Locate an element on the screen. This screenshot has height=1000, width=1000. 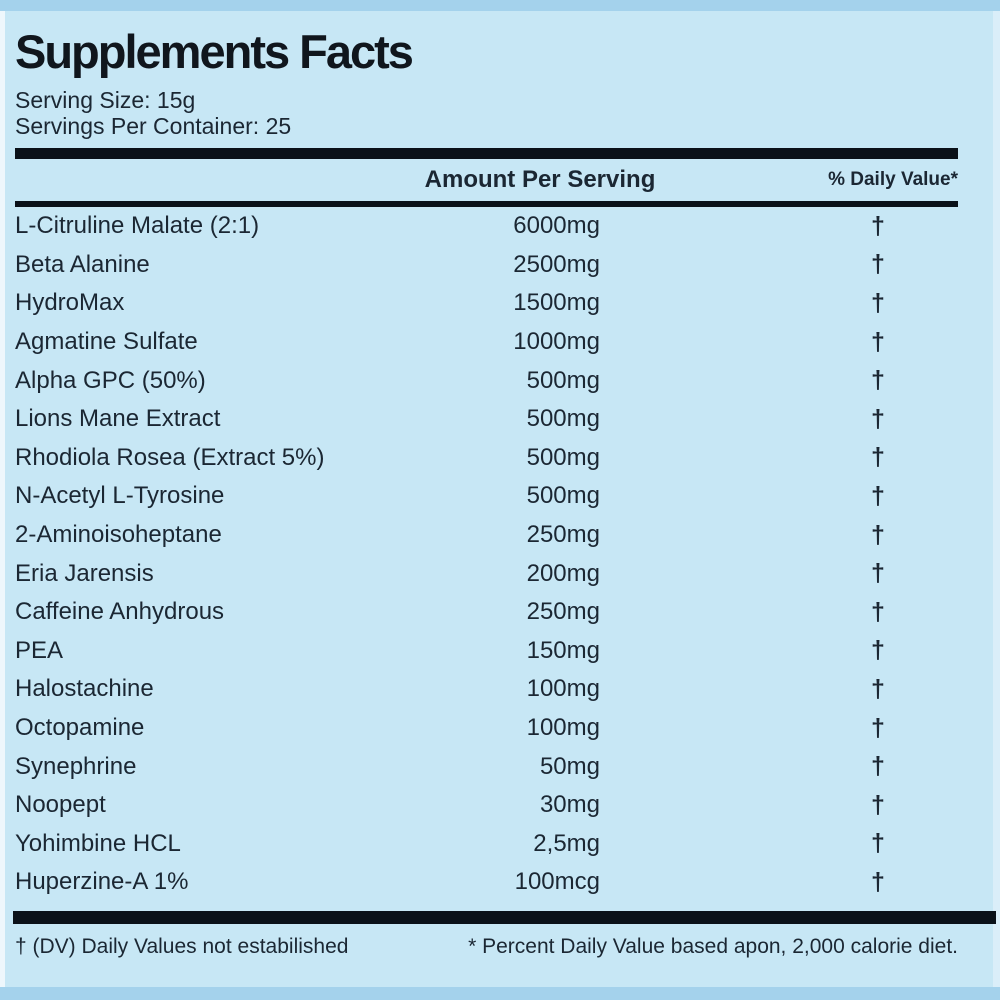
ingredient-name: Yohimbine HCL is located at coordinates (98, 843).